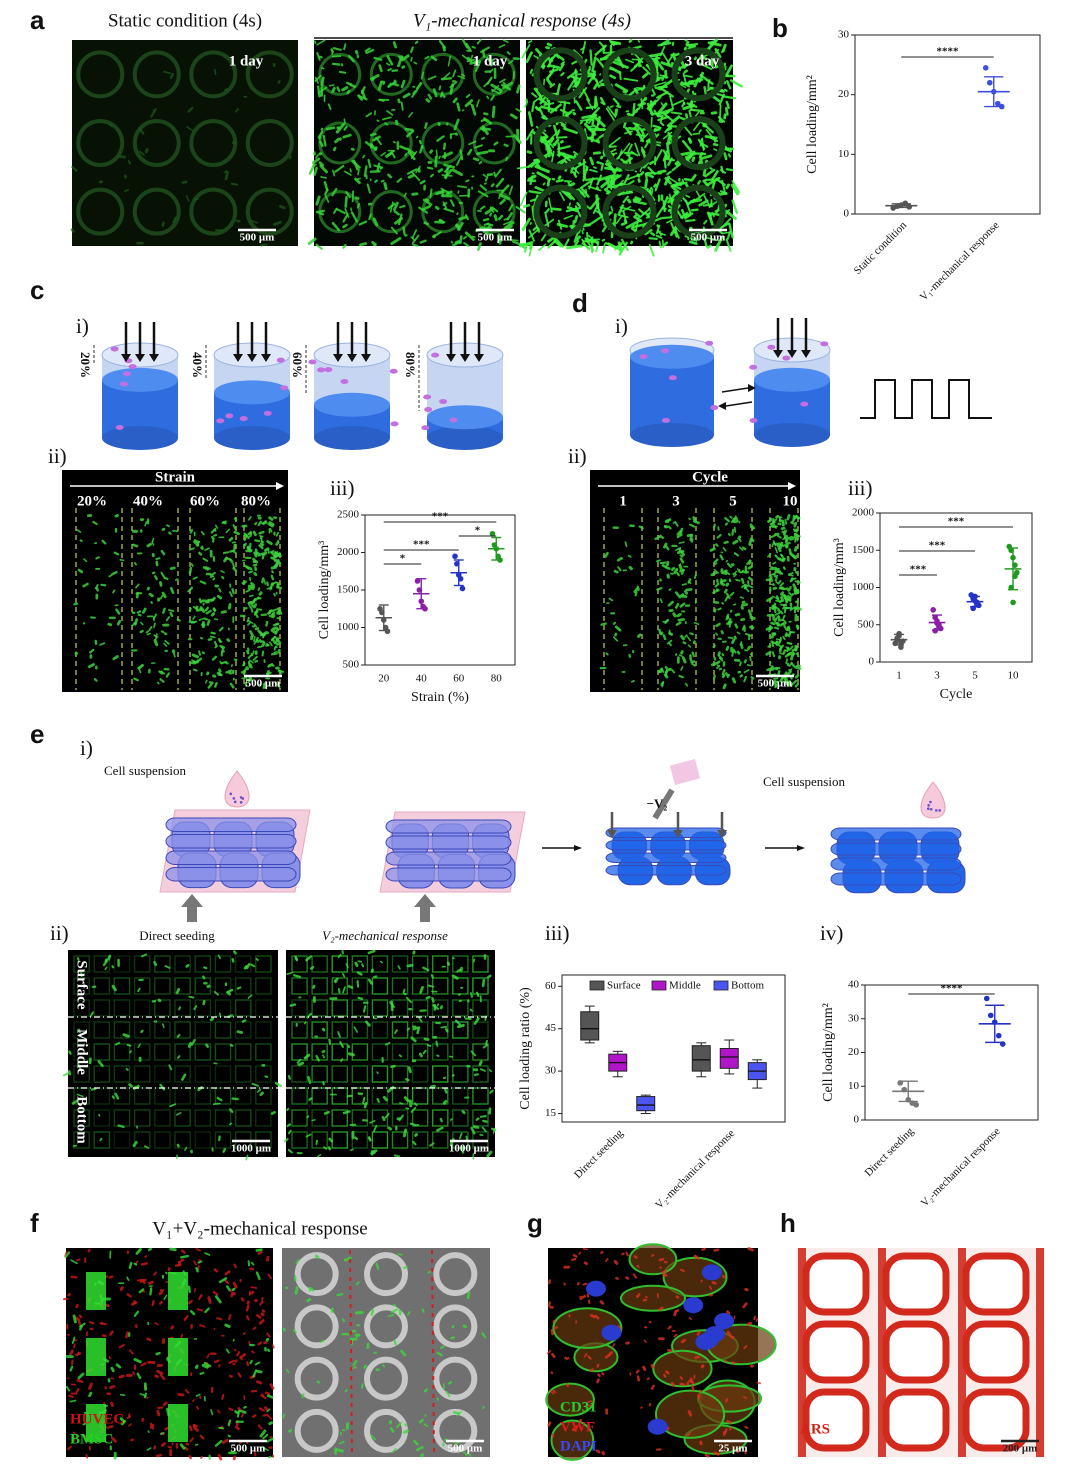 The image size is (1080, 1479). I want to click on scale-bar-label: 500 μm, so click(465, 1449).